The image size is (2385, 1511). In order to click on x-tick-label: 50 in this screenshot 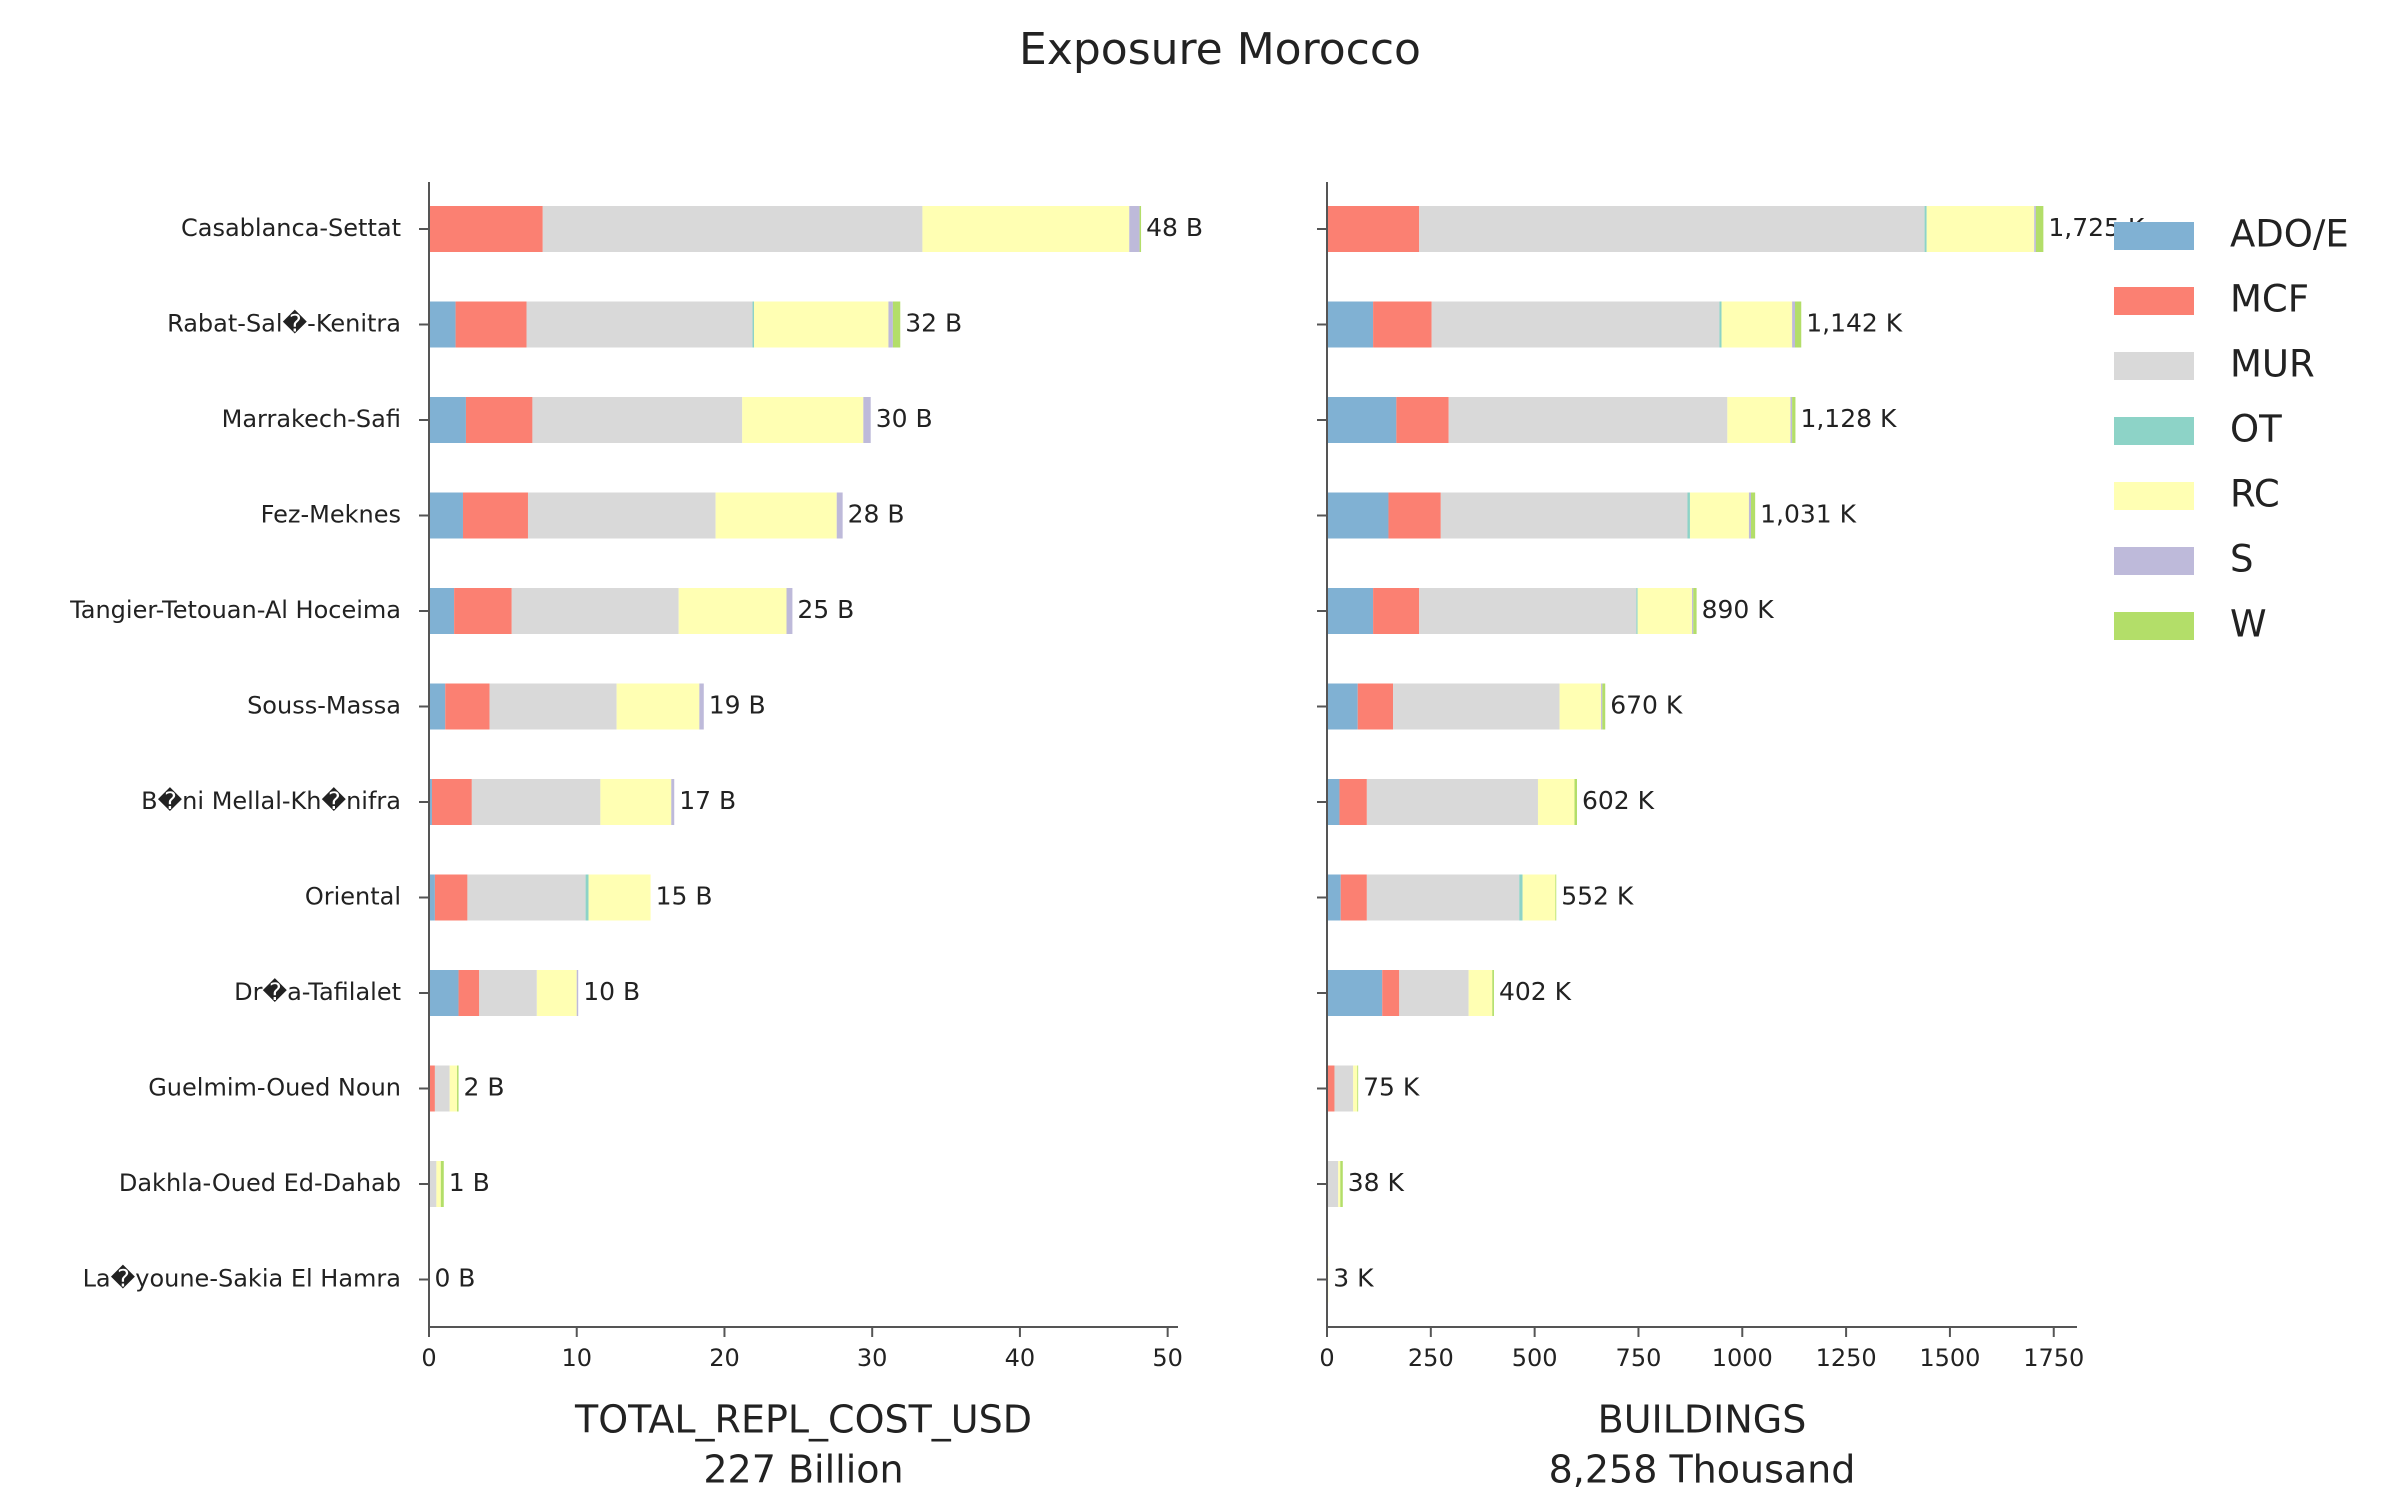, I will do `click(1167, 1358)`.